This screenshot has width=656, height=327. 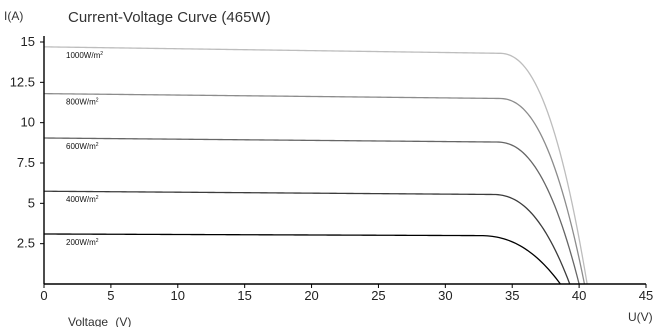 I want to click on x-tick-label: 15, so click(x=244, y=295).